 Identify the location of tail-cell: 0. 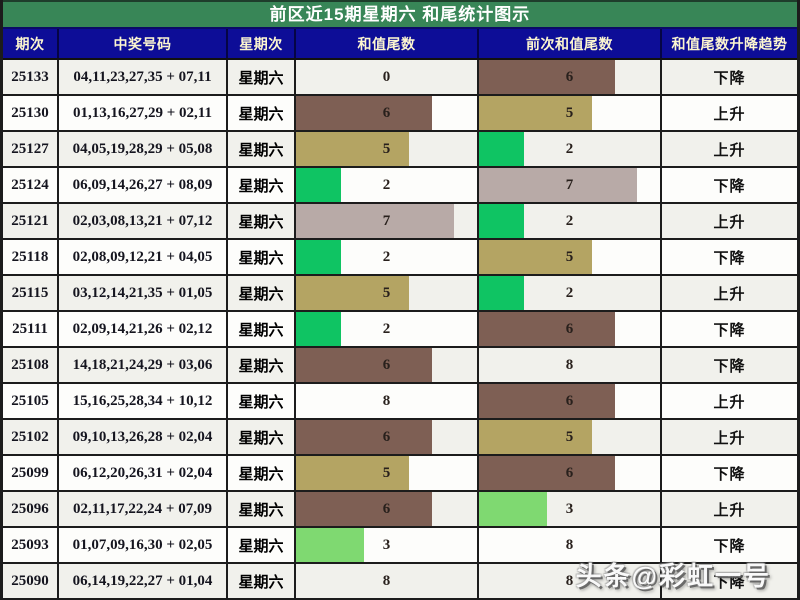
(387, 77).